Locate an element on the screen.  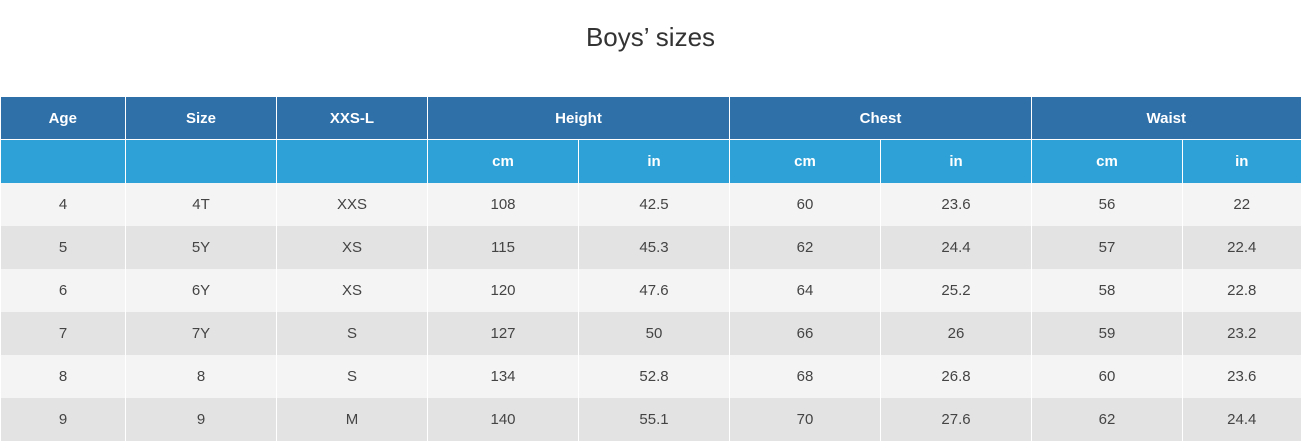
cell: 7 is located at coordinates (63, 333).